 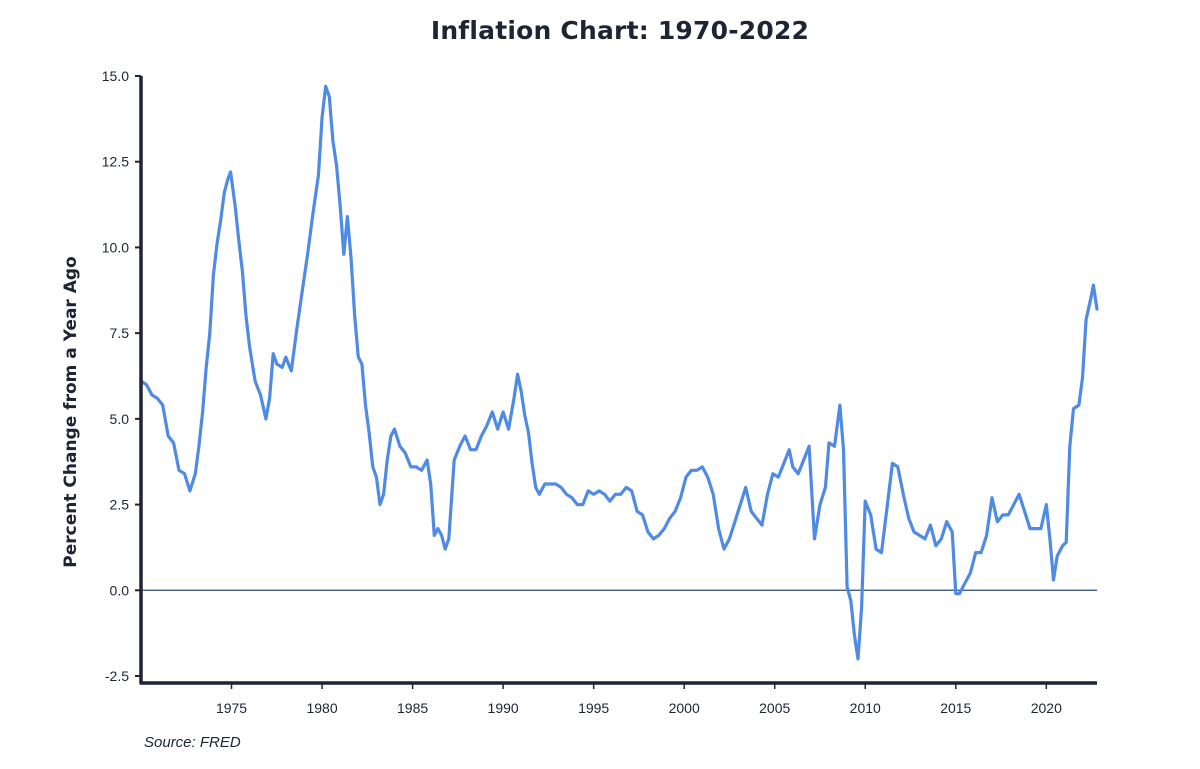 I want to click on x-axis-ticks: 1975 1980 1985 1990 1995 2000 2005 2010 2015 2020, so click(x=639, y=699).